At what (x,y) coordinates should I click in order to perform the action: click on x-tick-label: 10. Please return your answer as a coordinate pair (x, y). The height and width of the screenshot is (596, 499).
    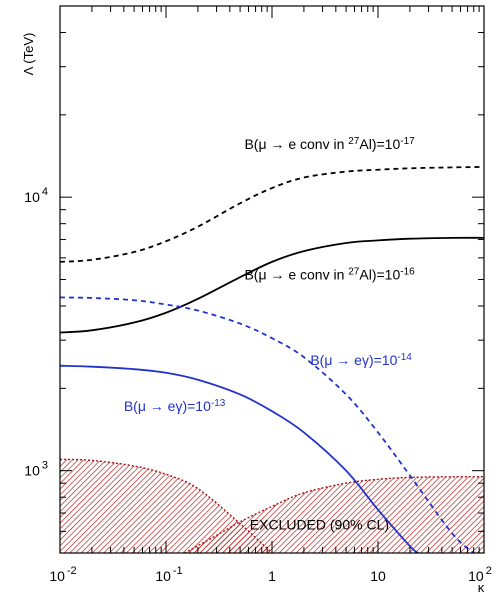
    Looking at the image, I should click on (378, 576).